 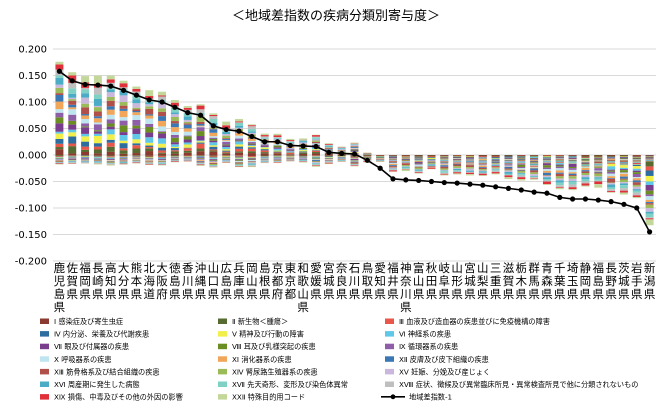 I want to click on legend-label: Ⅵ 神経系の疾患, so click(x=425, y=334).